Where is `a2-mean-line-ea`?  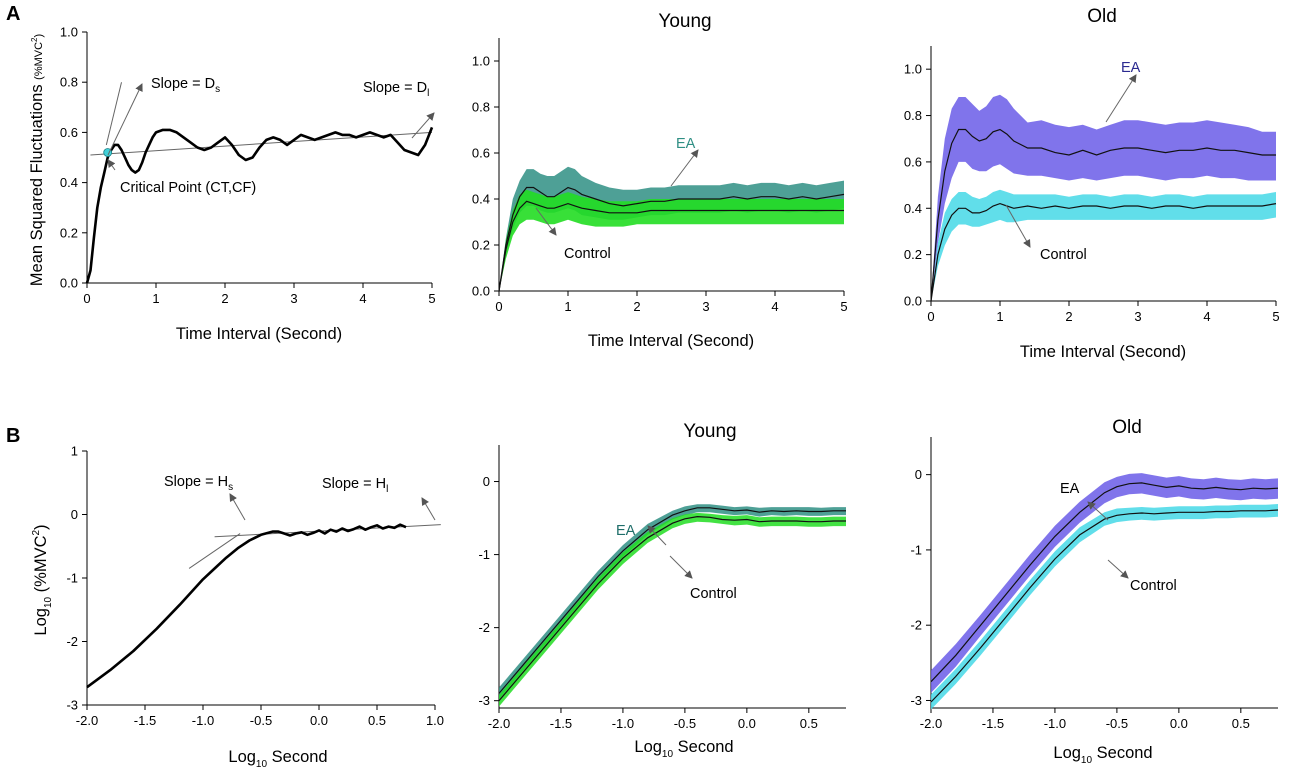
a2-mean-line-ea is located at coordinates (671, 239).